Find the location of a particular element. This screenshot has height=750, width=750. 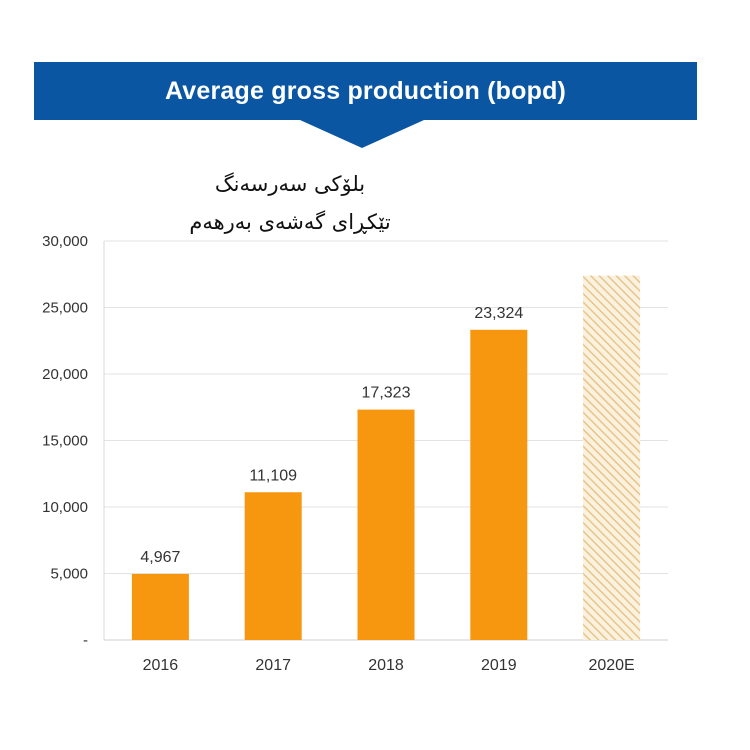

chart-title-banner: Average gross production (bopd) is located at coordinates (365, 91).